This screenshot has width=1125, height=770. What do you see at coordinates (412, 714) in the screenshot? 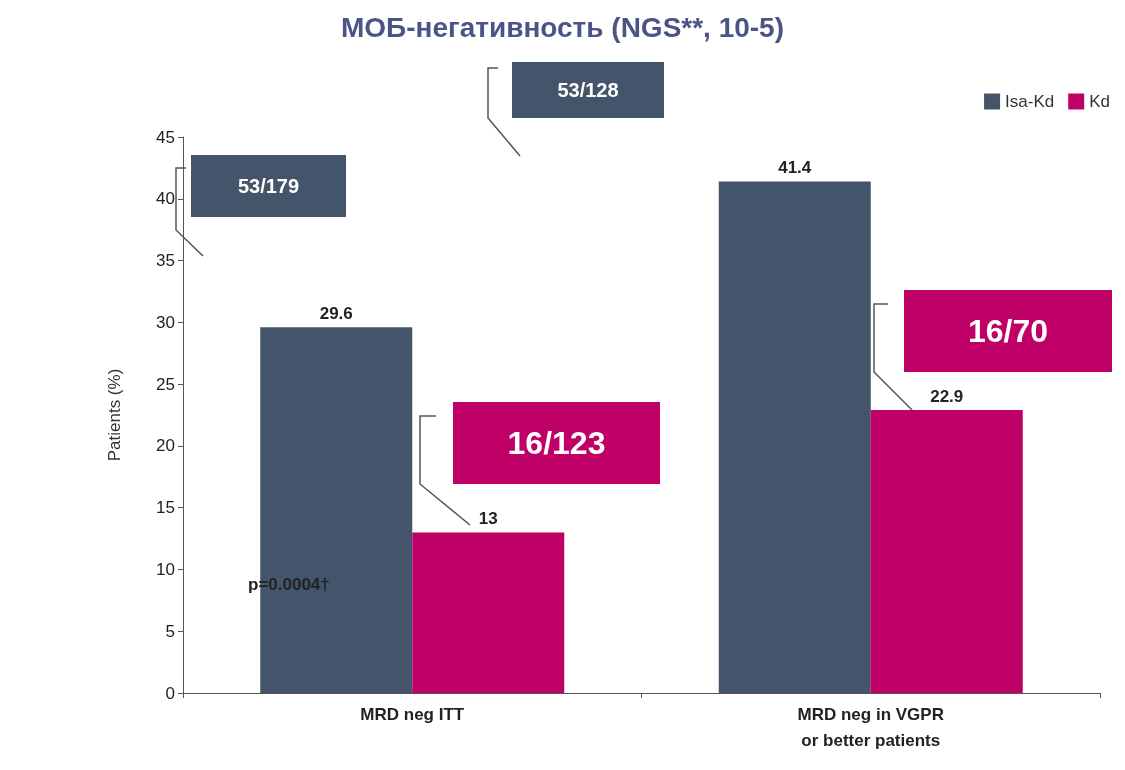
I see `x-tick-label: MRD neg ITT` at bounding box center [412, 714].